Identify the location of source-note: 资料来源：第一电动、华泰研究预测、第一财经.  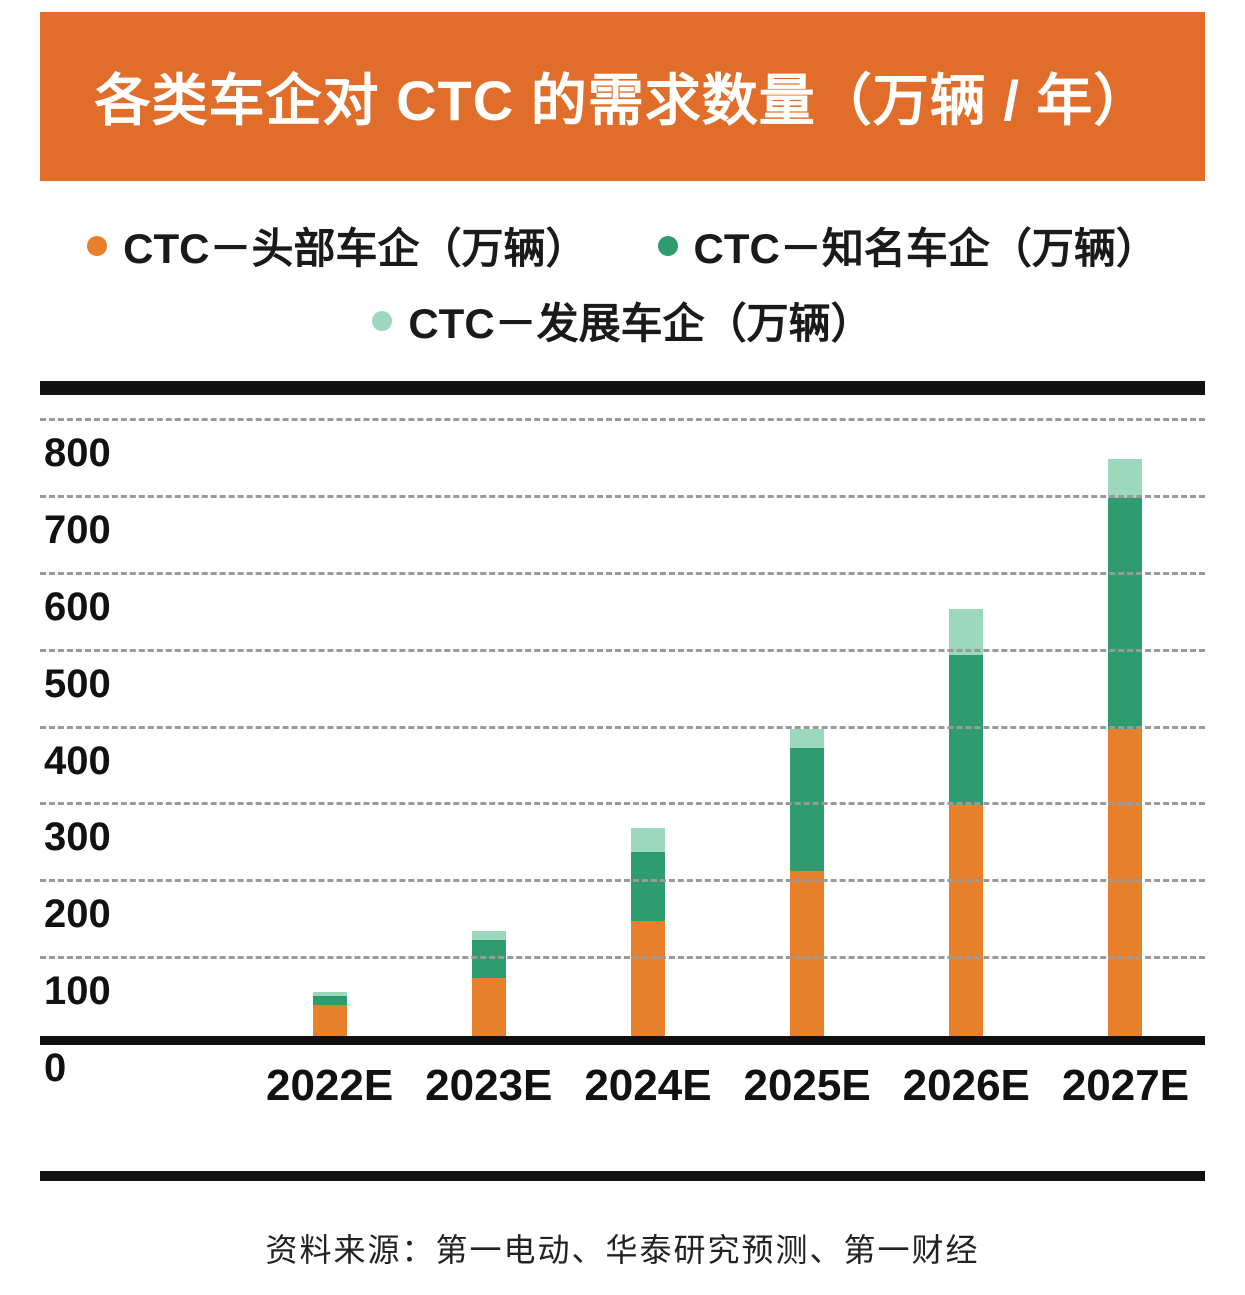
(622, 1250).